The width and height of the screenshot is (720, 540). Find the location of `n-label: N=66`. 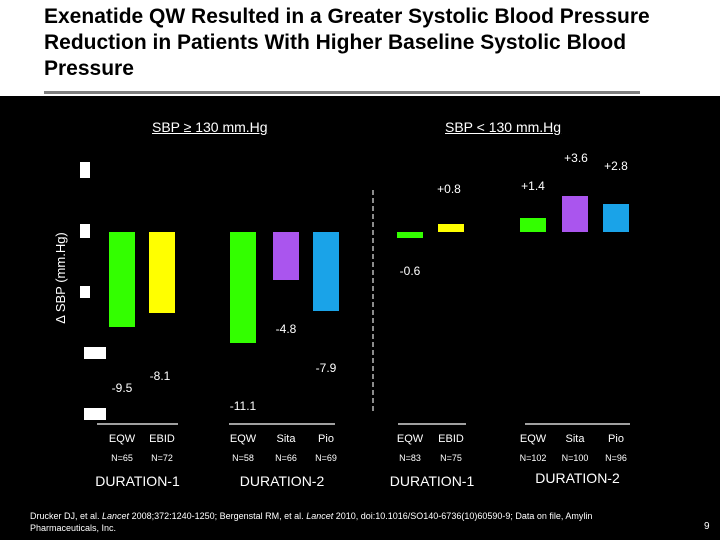

n-label: N=66 is located at coordinates (286, 458).